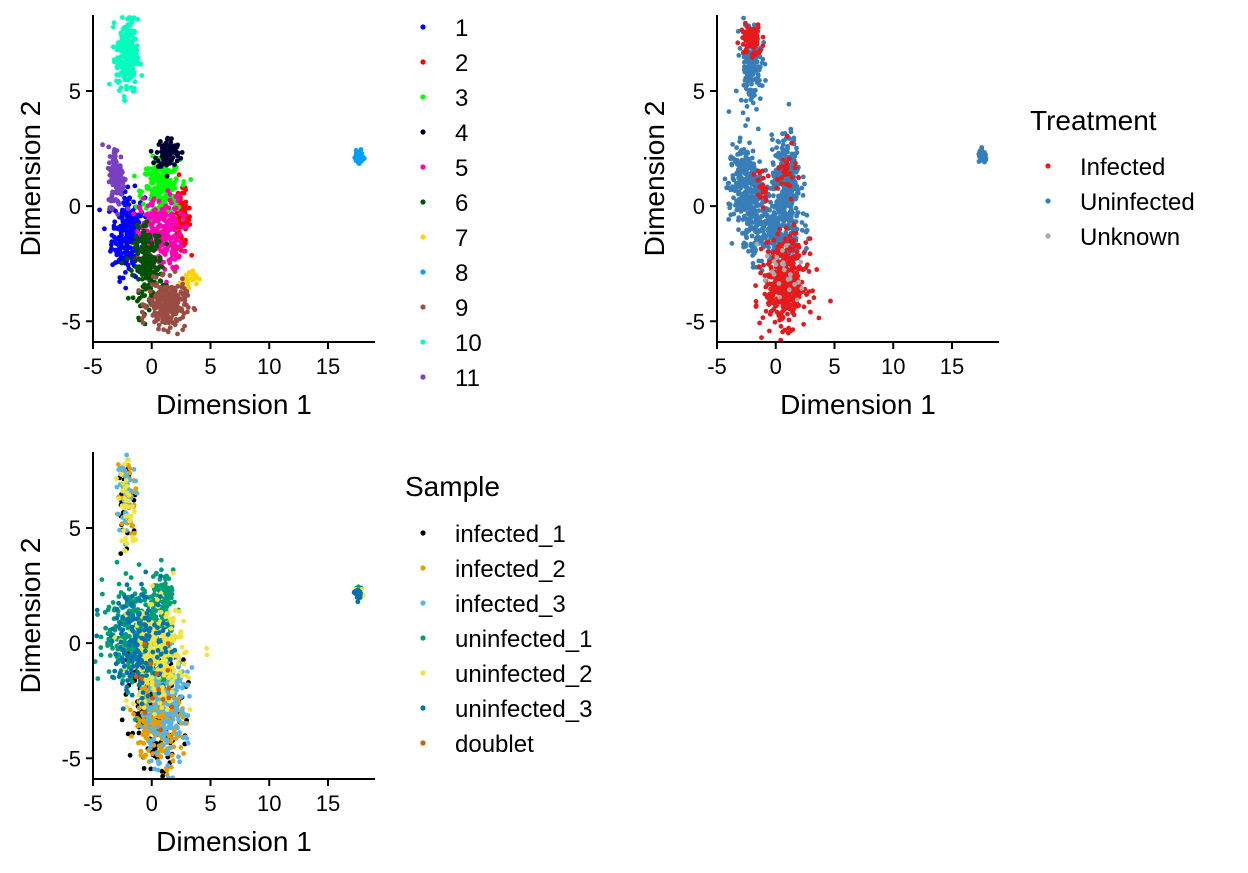 The image size is (1248, 873). What do you see at coordinates (423, 97) in the screenshot?
I see `legend-key` at bounding box center [423, 97].